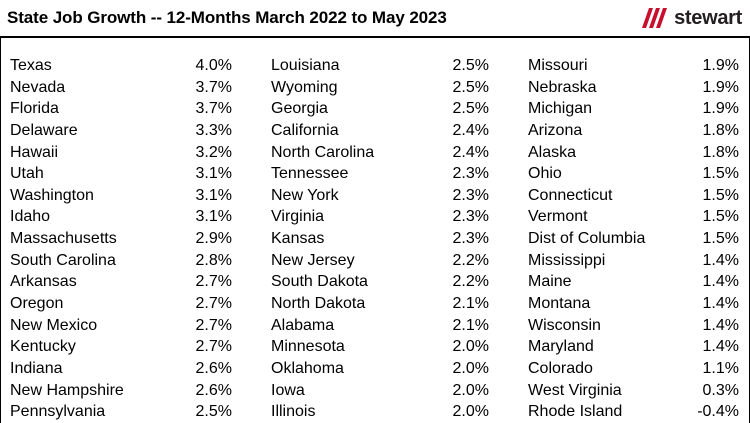 The image size is (750, 423). Describe the element at coordinates (558, 65) in the screenshot. I see `state-name: Missouri` at that location.